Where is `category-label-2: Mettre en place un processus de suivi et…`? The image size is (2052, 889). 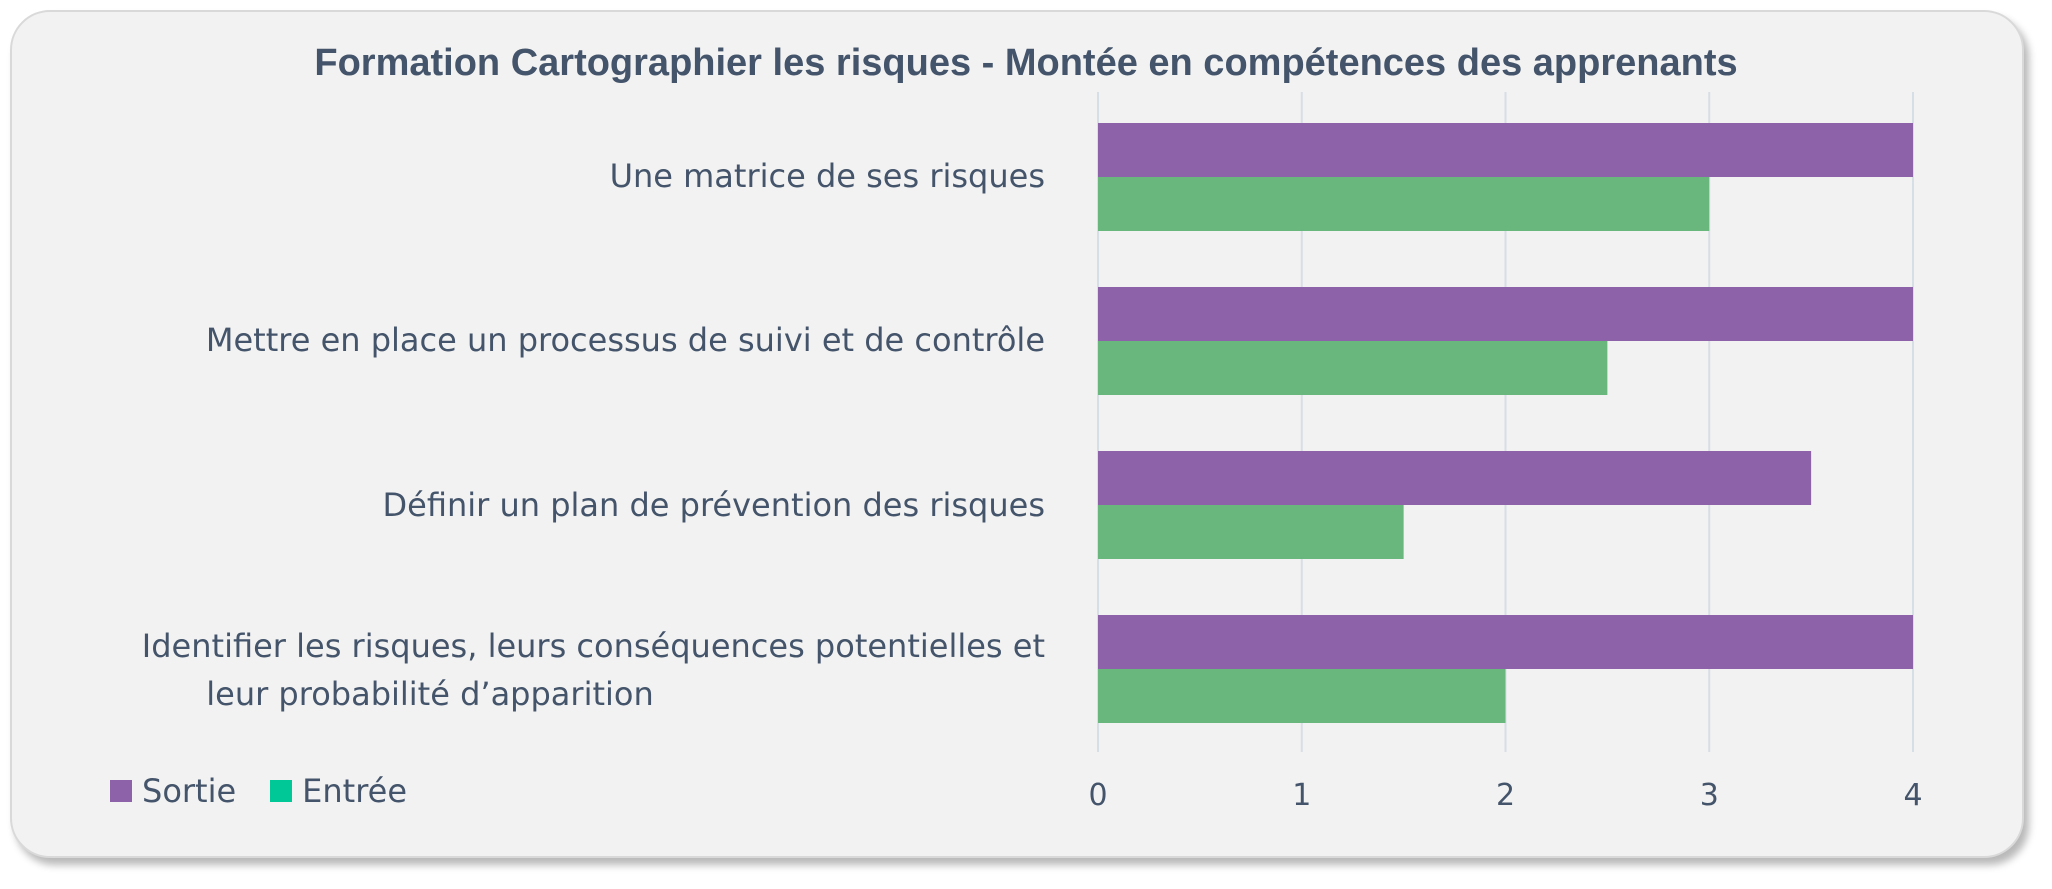
category-label-2: Mettre en place un processus de suivi et… is located at coordinates (545, 340).